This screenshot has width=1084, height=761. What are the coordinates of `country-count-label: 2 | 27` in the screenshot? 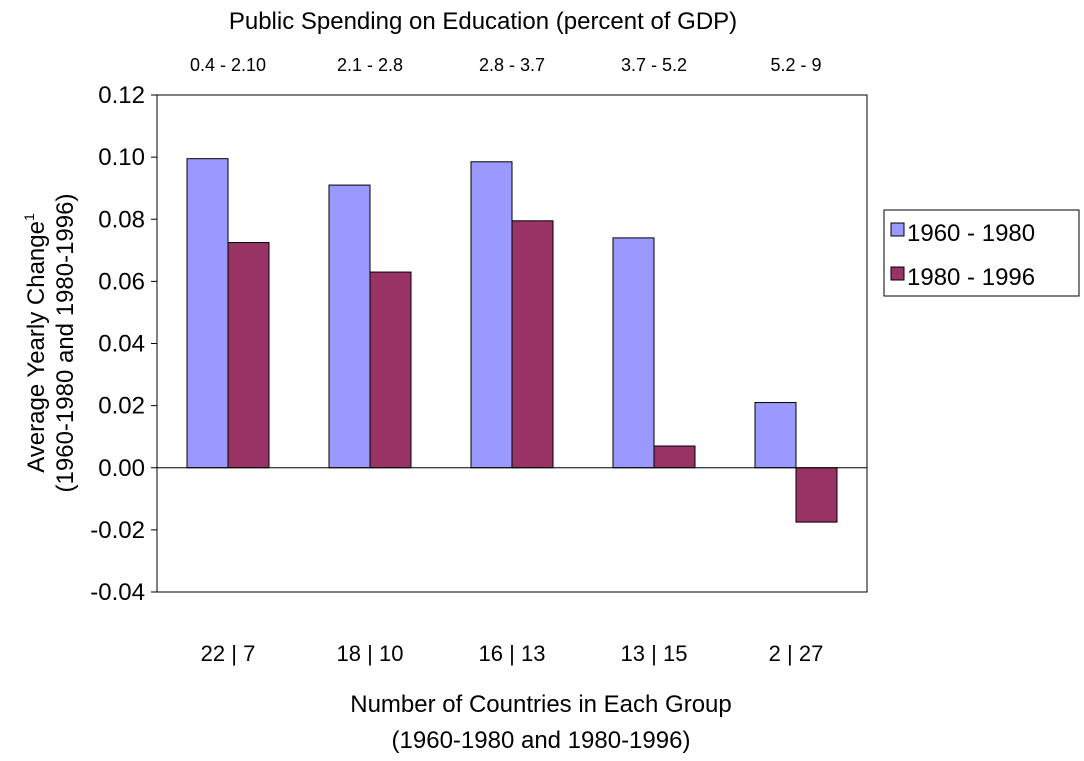 It's located at (796, 653).